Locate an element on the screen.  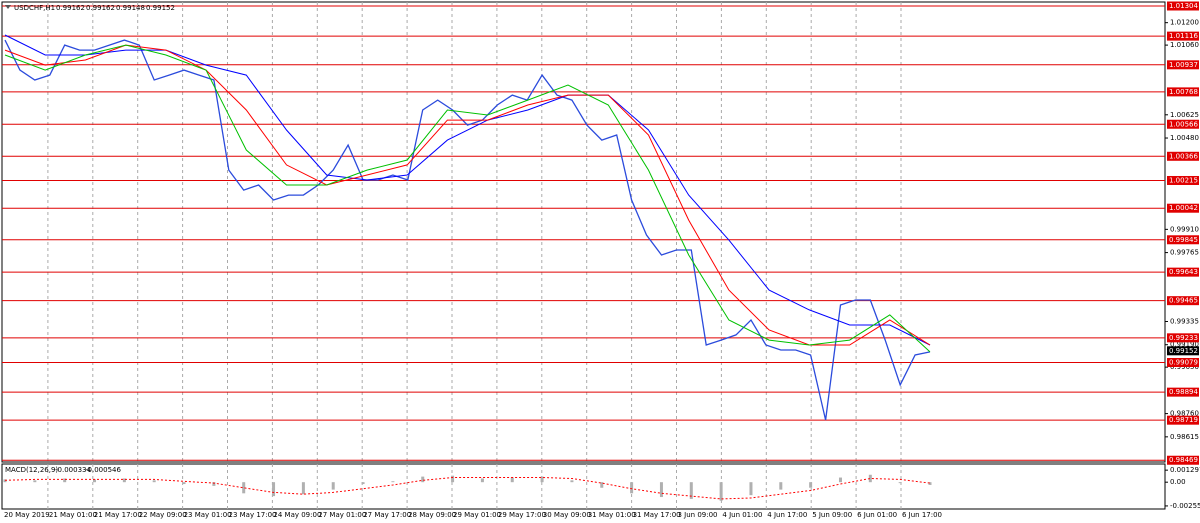
macd-signal-value: -0.000546 is located at coordinates (103, 470).